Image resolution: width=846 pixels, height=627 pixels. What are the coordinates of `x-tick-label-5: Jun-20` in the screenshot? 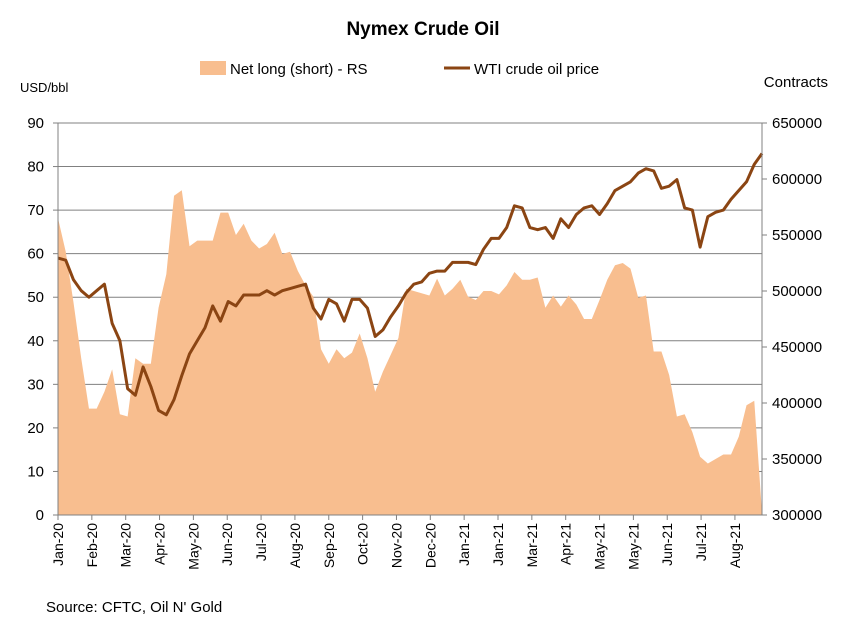 It's located at (227, 544).